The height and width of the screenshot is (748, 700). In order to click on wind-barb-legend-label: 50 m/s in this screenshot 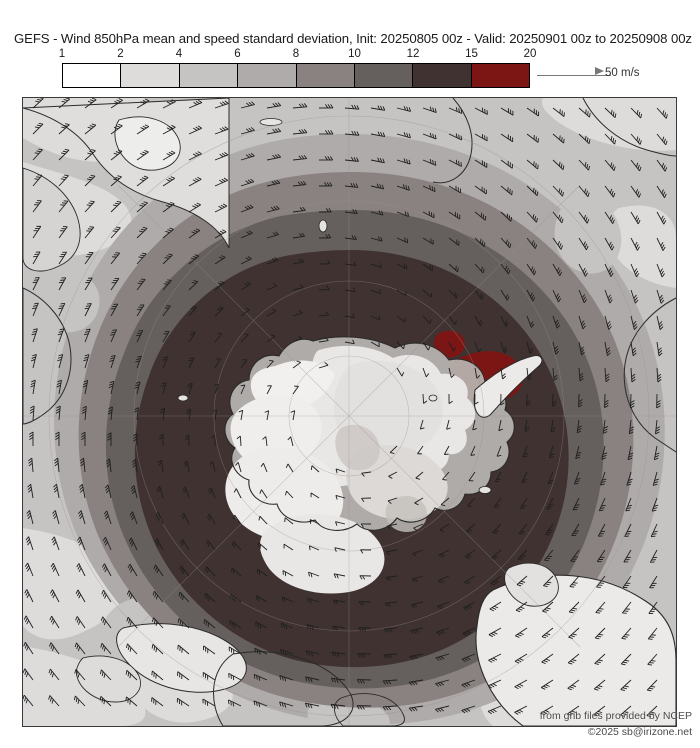, I will do `click(622, 73)`.